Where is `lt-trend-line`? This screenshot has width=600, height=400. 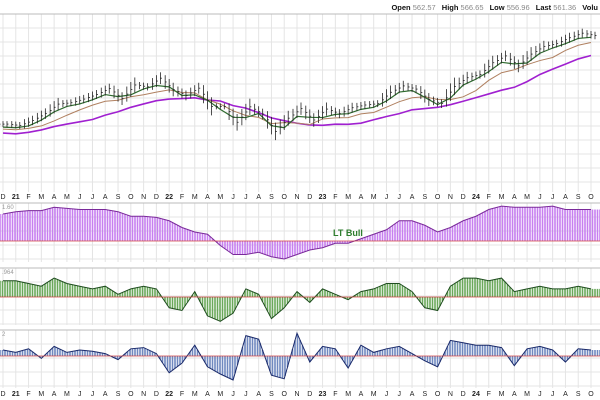
lt-trend-line is located at coordinates (296, 232).